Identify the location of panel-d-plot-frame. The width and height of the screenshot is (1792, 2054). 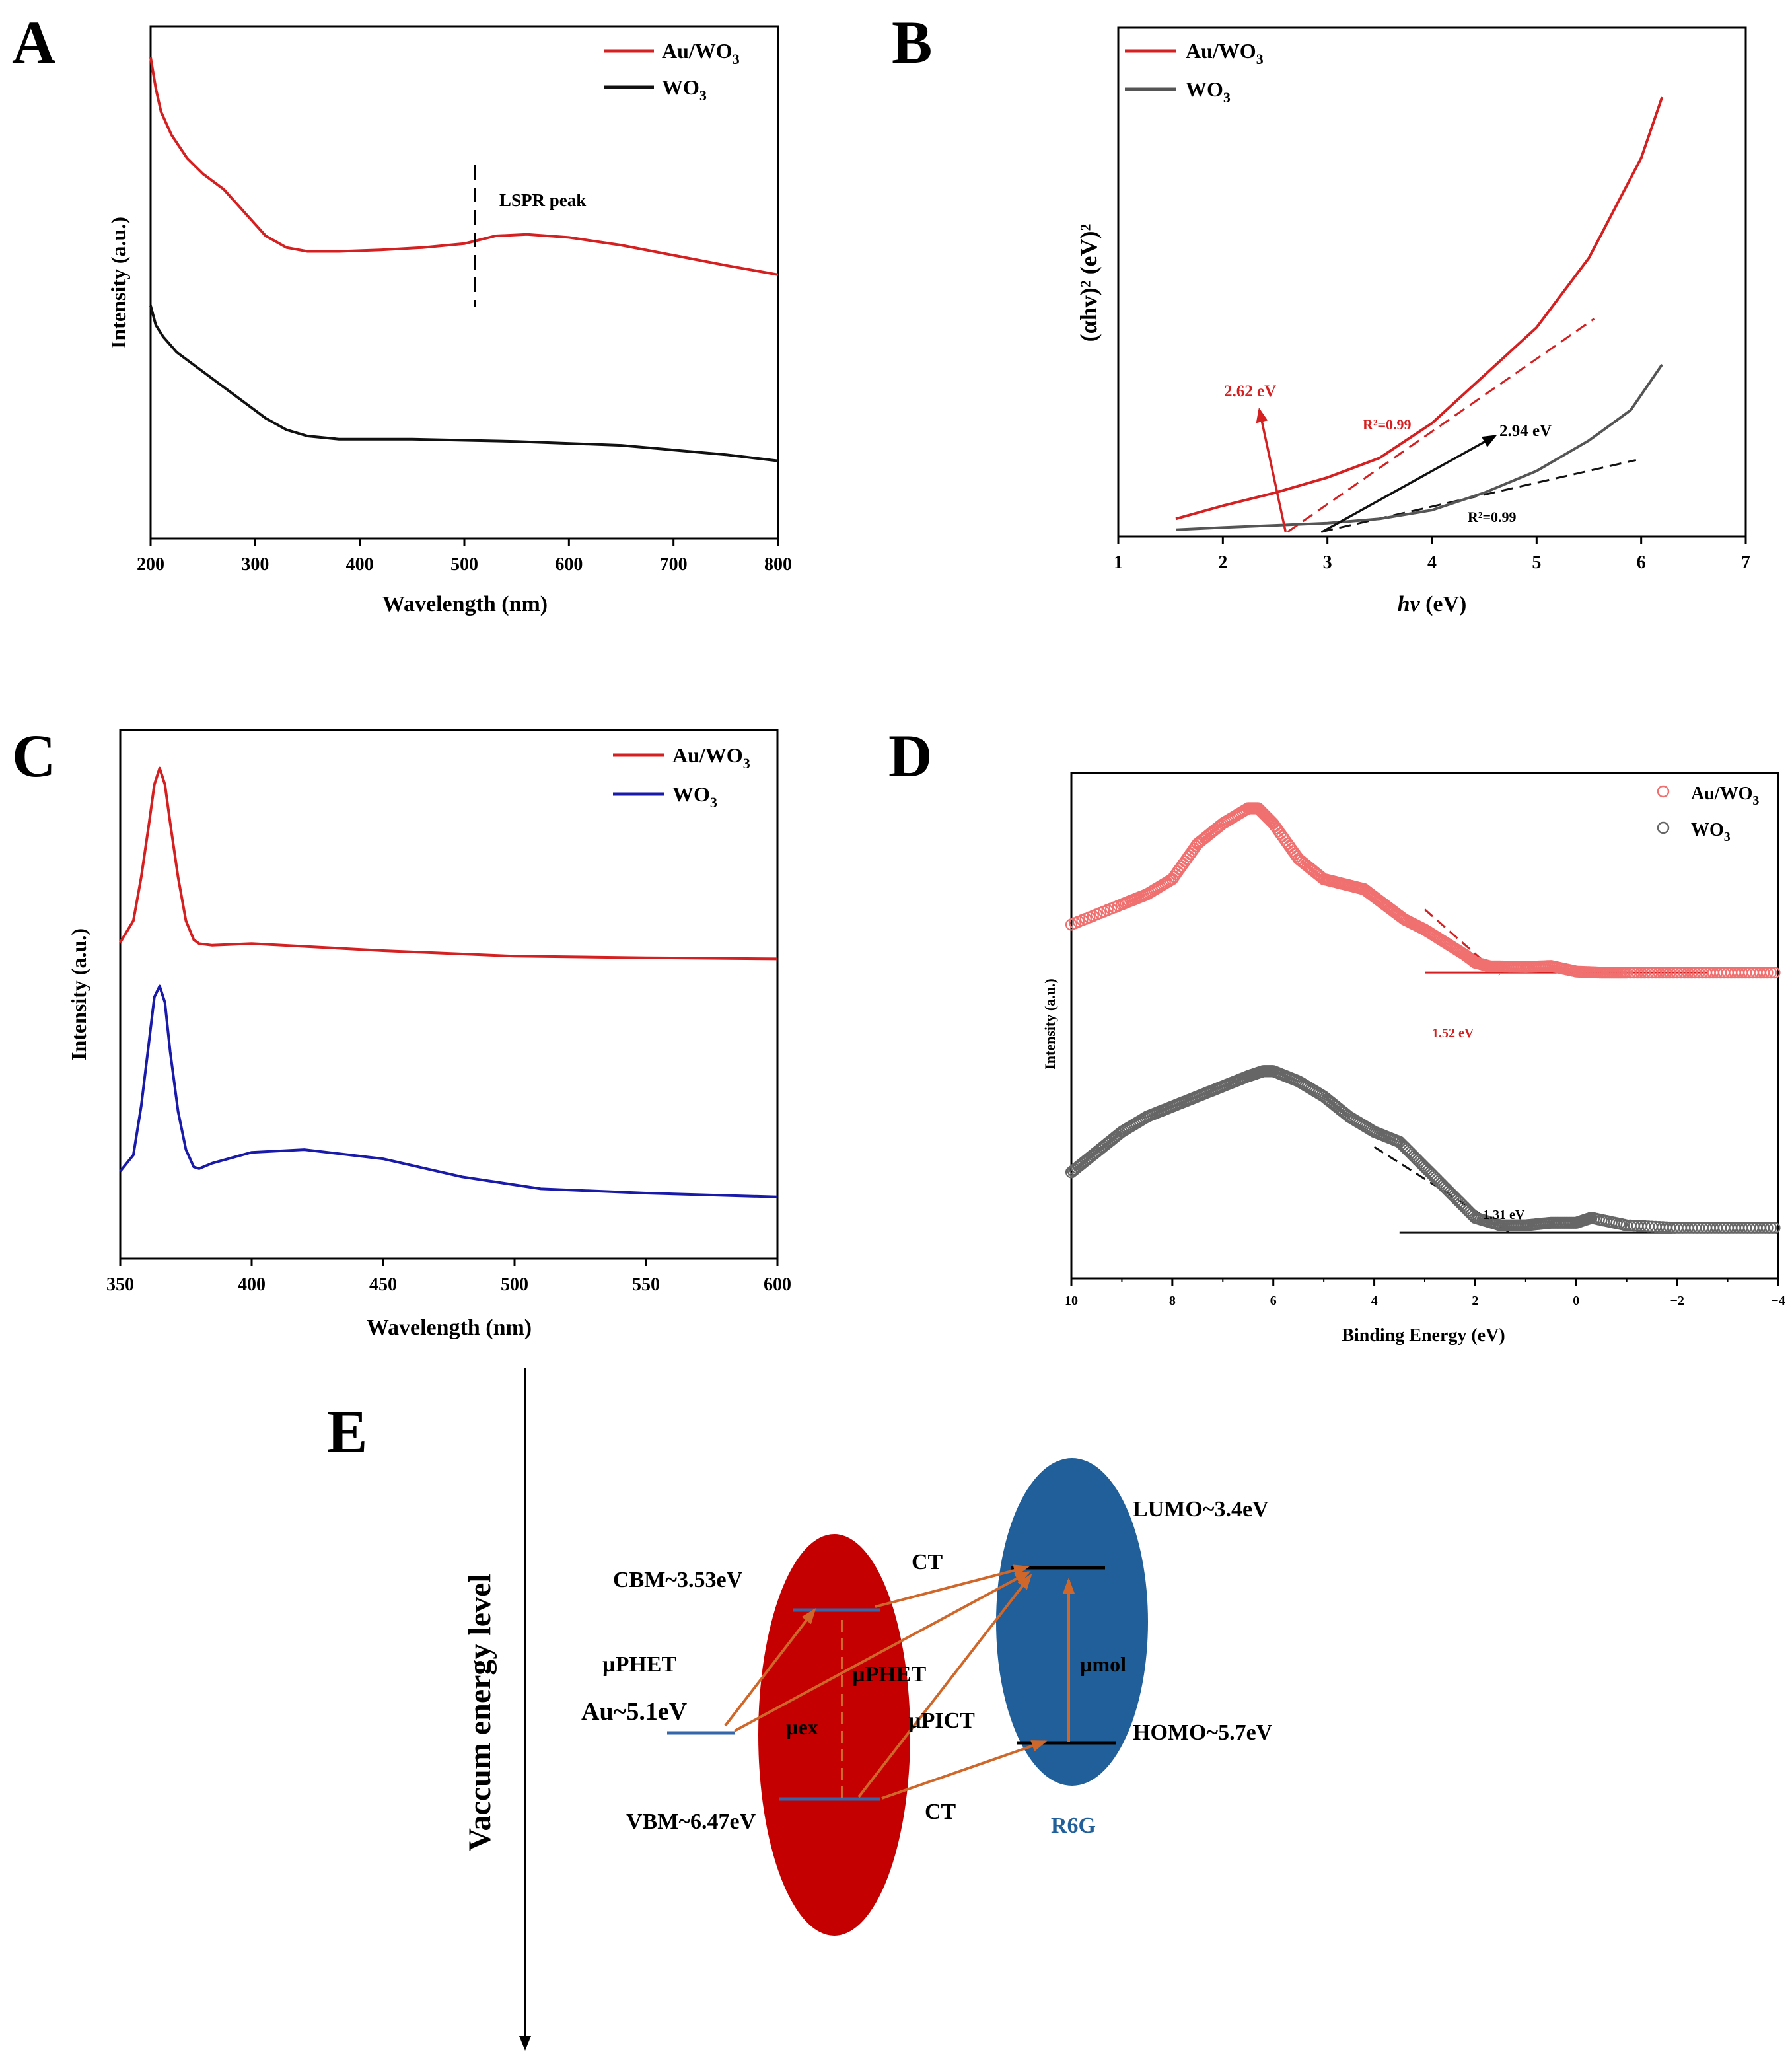
(1424, 1026).